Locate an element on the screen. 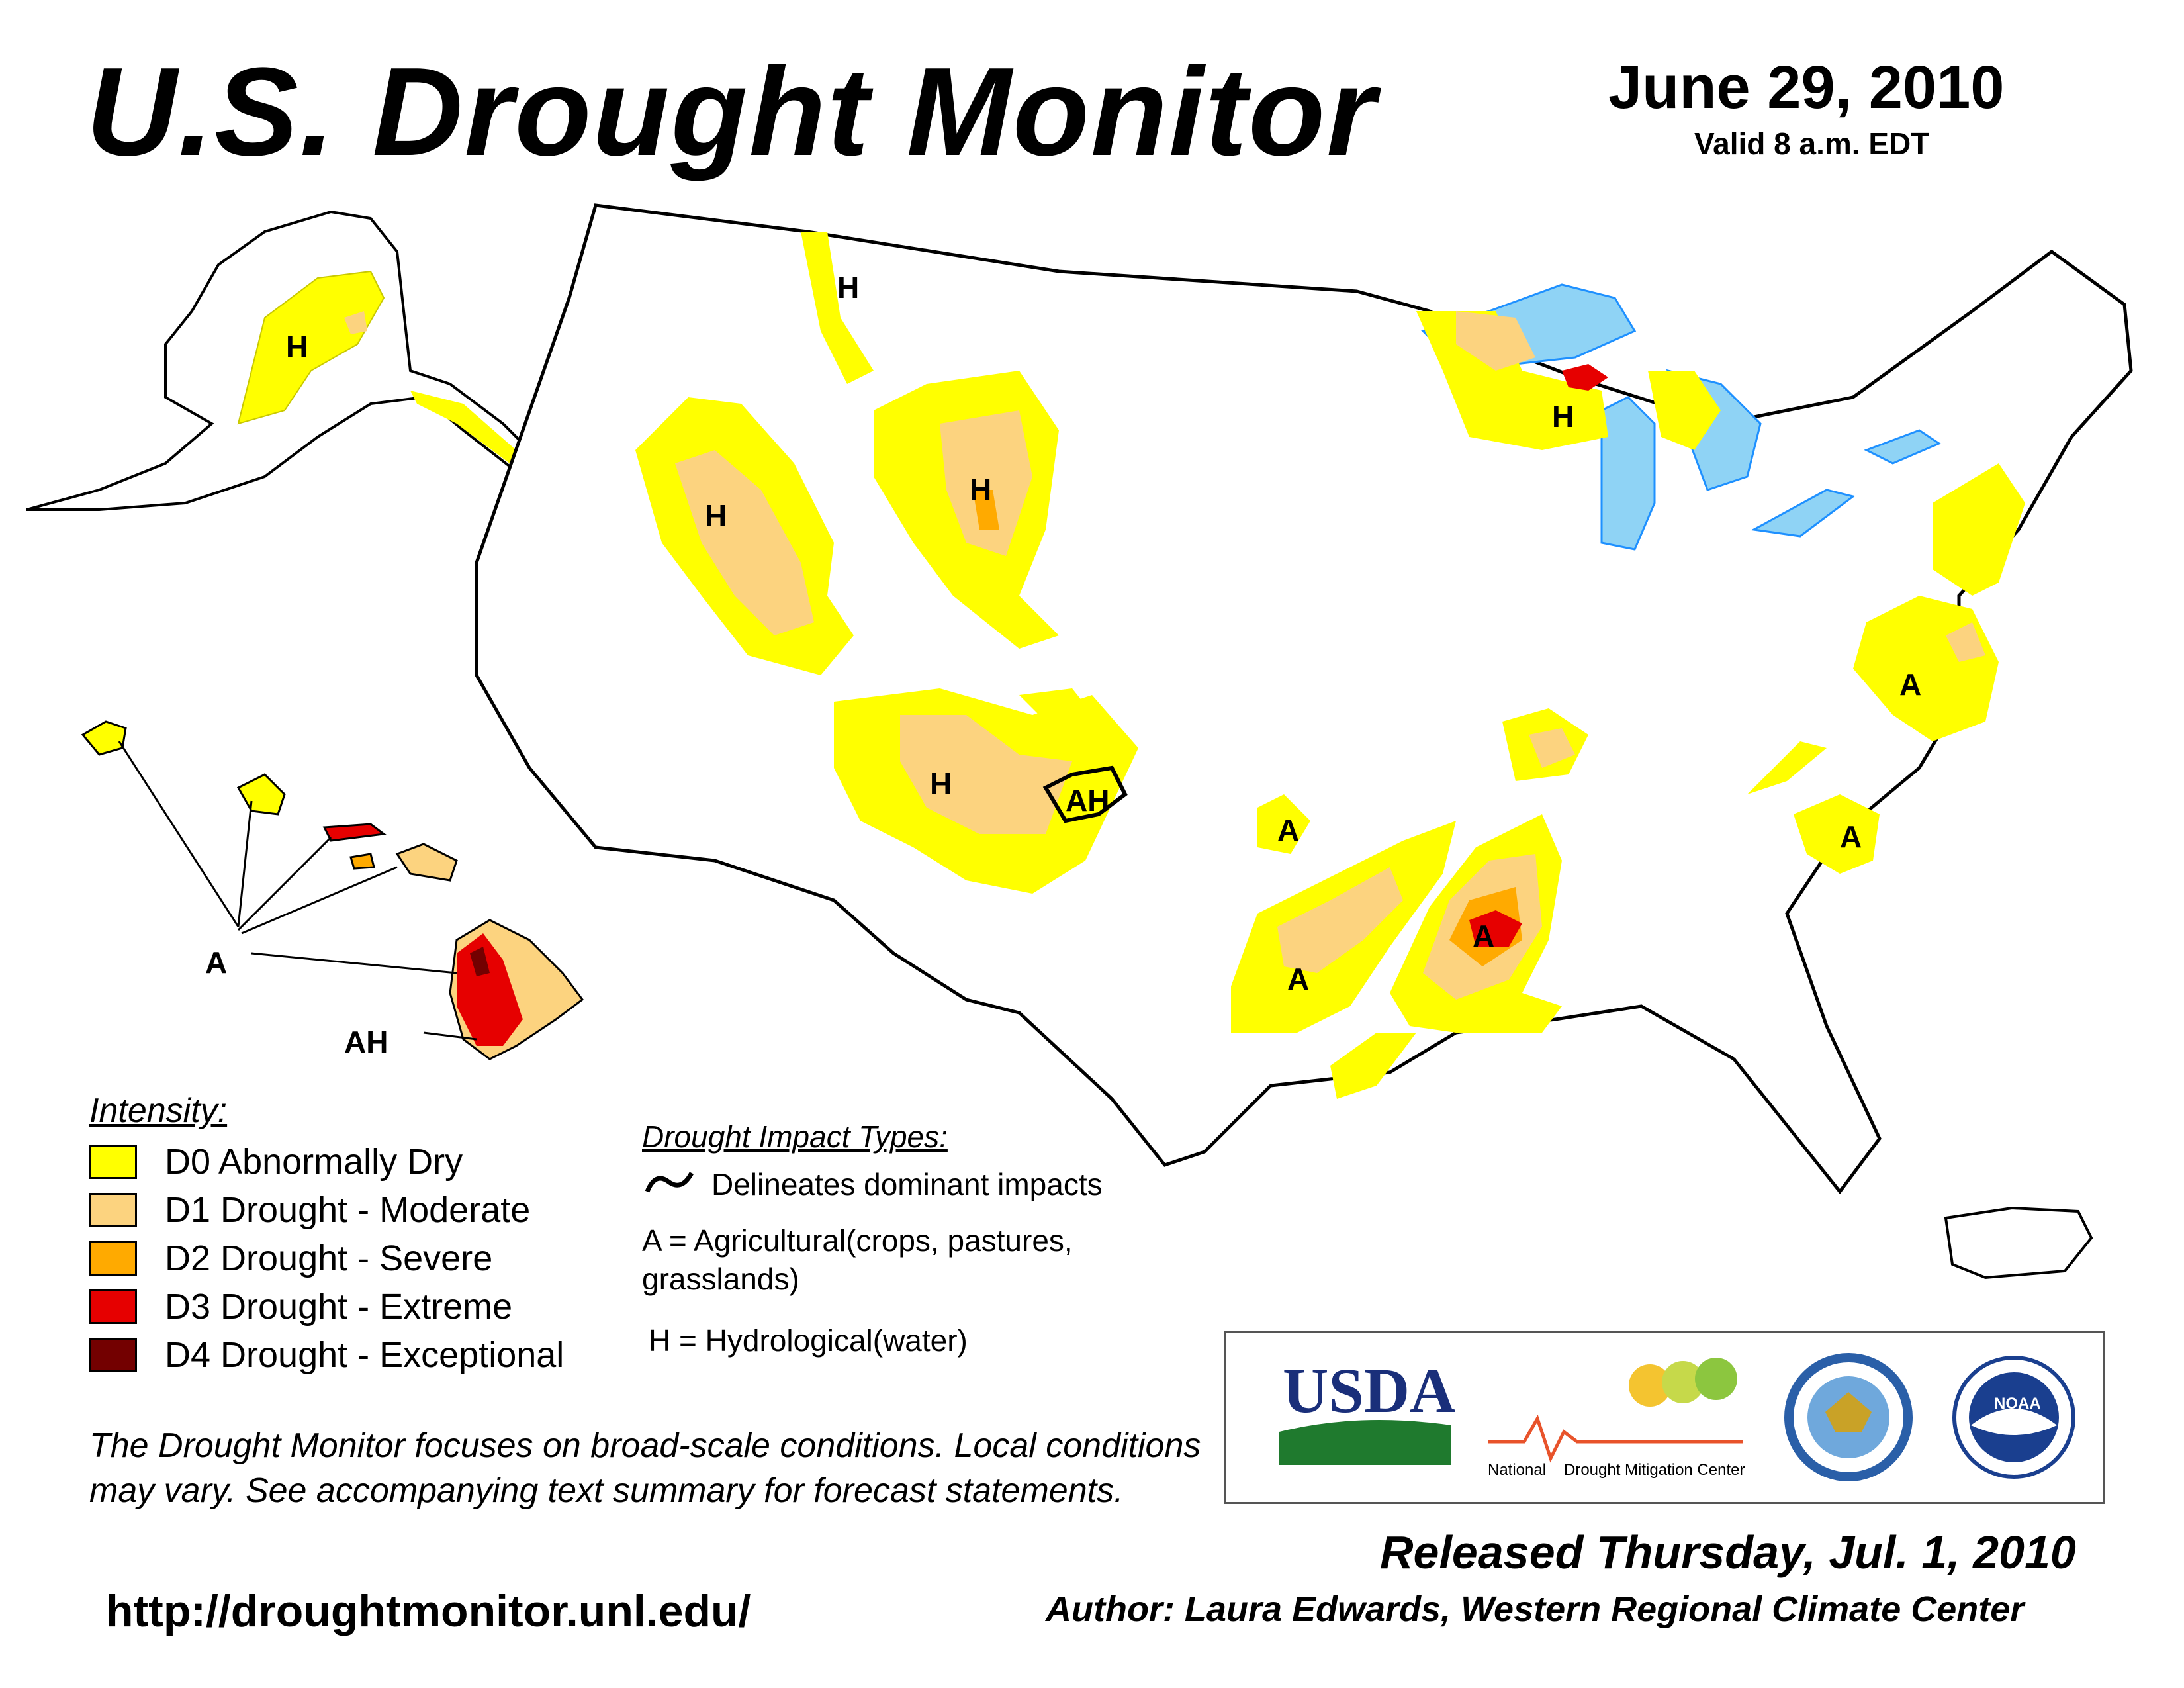 The width and height of the screenshot is (2184, 1688). legend-title: Intensity: is located at coordinates (159, 1111).